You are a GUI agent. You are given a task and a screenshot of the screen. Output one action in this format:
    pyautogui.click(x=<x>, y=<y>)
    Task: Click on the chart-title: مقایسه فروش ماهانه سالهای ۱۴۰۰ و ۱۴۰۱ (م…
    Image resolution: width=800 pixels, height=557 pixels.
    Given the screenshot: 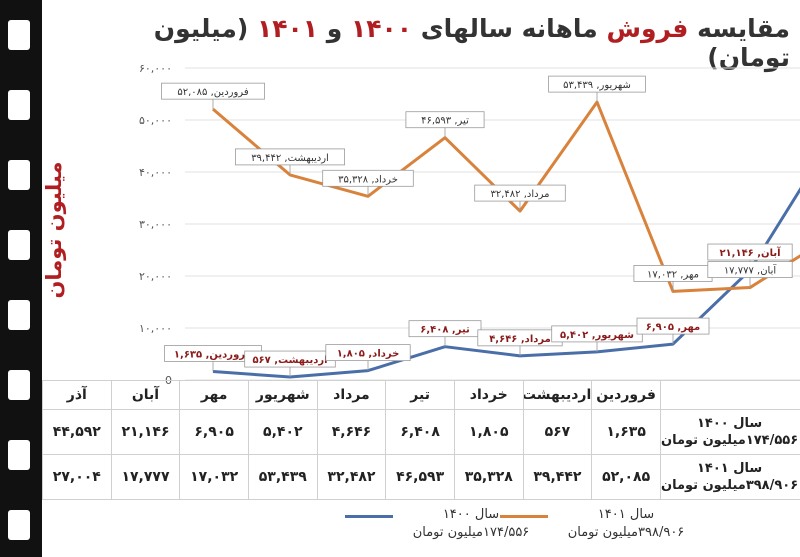 What is the action you would take?
    pyautogui.click(x=470, y=43)
    